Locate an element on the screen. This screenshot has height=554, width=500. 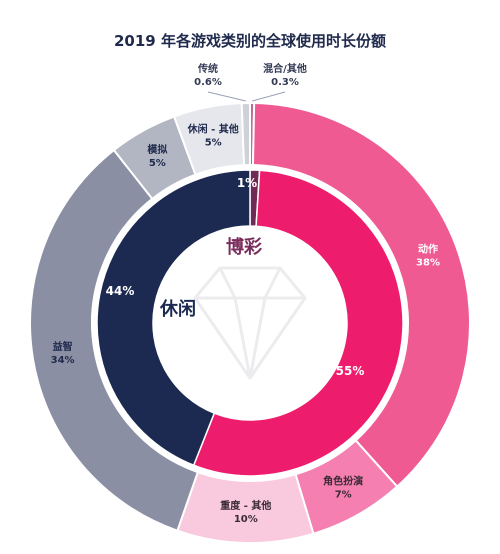
outer-label-7: 传统 0.6% is located at coordinates (208, 75).